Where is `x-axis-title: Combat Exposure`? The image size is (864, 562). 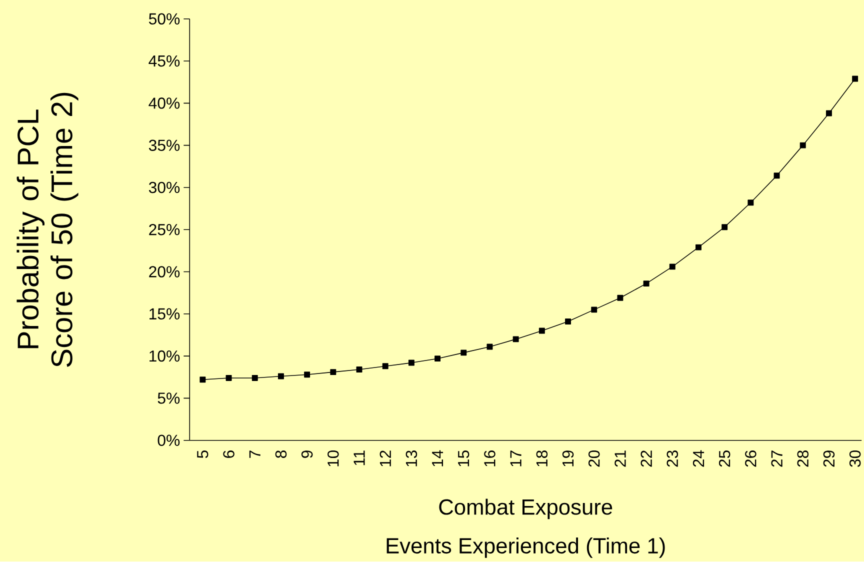
x-axis-title: Combat Exposure is located at coordinates (525, 509).